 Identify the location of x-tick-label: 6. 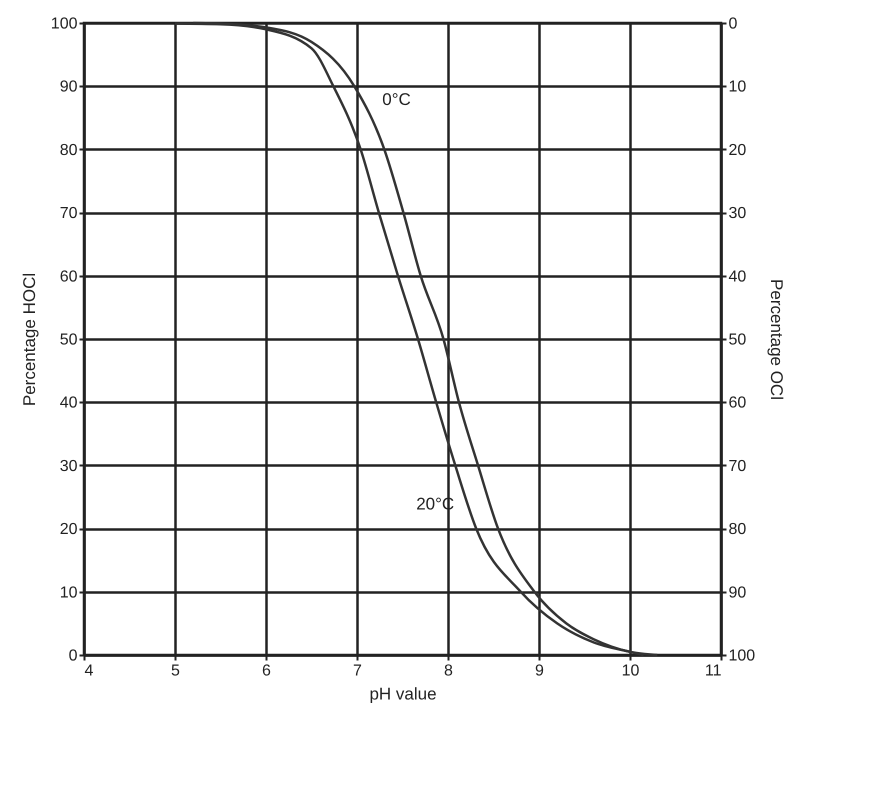
(267, 671).